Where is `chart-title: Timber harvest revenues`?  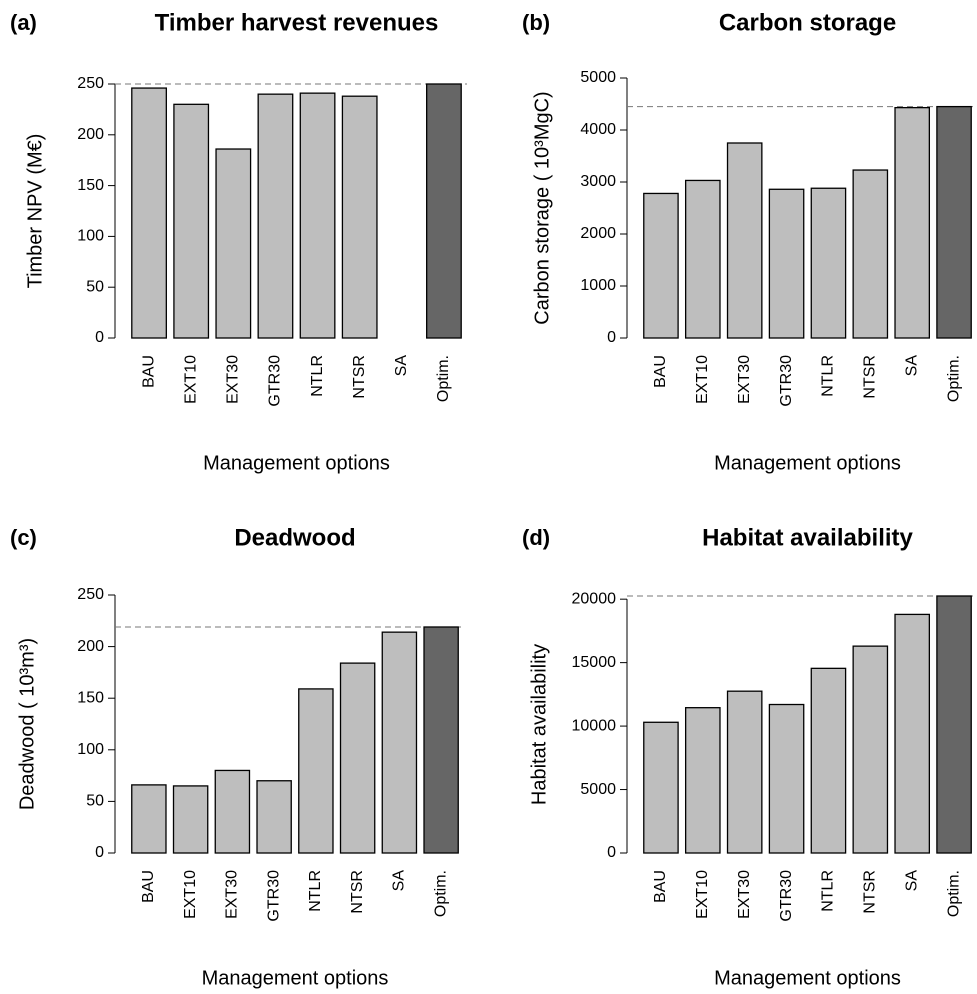 chart-title: Timber harvest revenues is located at coordinates (297, 22).